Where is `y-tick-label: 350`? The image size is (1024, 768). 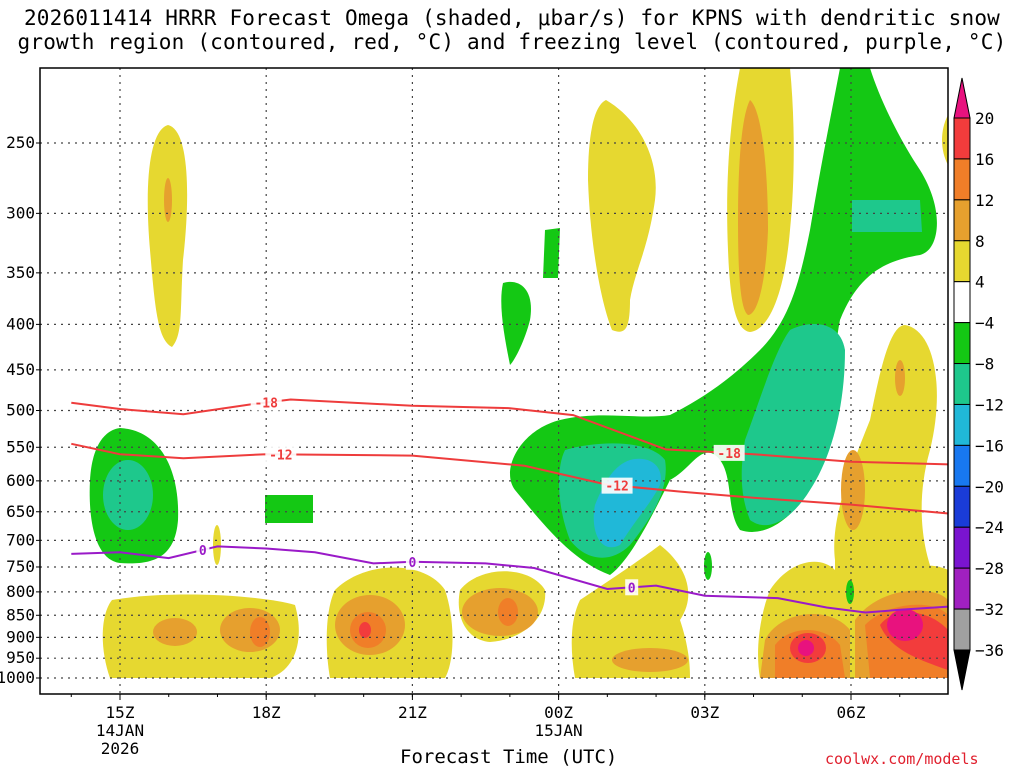
y-tick-label: 350 is located at coordinates (20, 272).